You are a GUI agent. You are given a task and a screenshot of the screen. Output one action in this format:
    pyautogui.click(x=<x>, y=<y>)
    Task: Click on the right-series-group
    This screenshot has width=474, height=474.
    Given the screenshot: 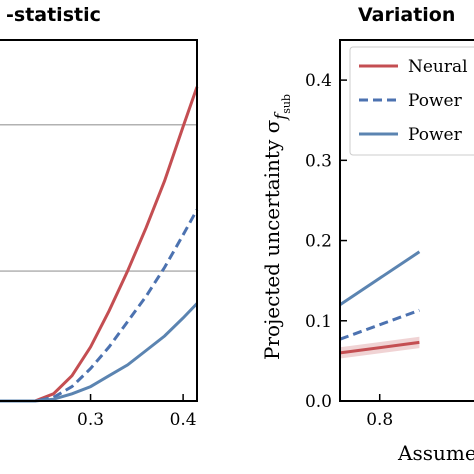 What is the action you would take?
    pyautogui.click(x=380, y=304)
    